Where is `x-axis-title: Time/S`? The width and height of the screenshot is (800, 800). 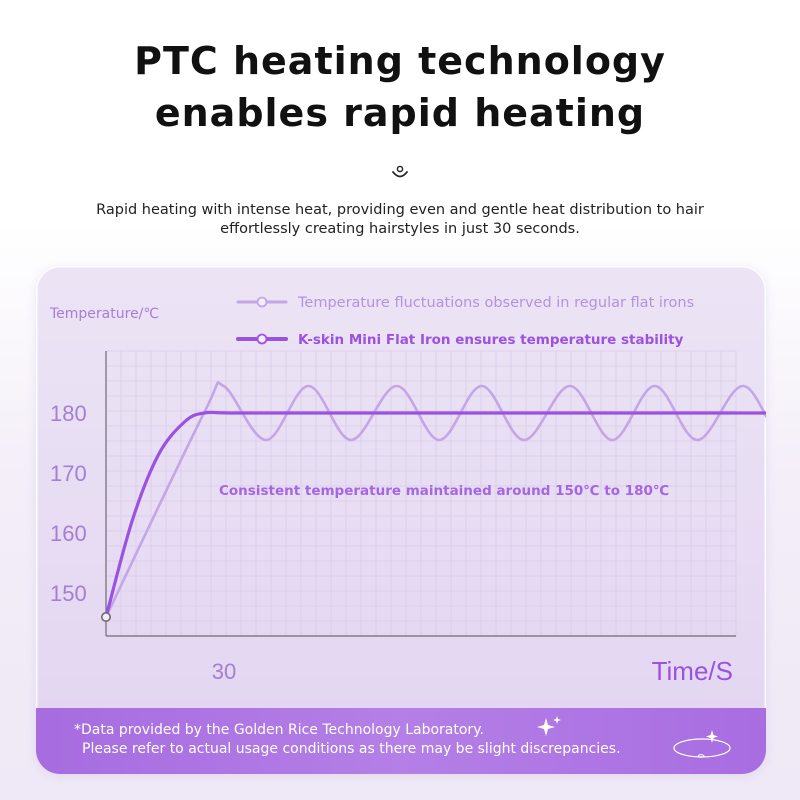
x-axis-title: Time/S is located at coordinates (692, 671).